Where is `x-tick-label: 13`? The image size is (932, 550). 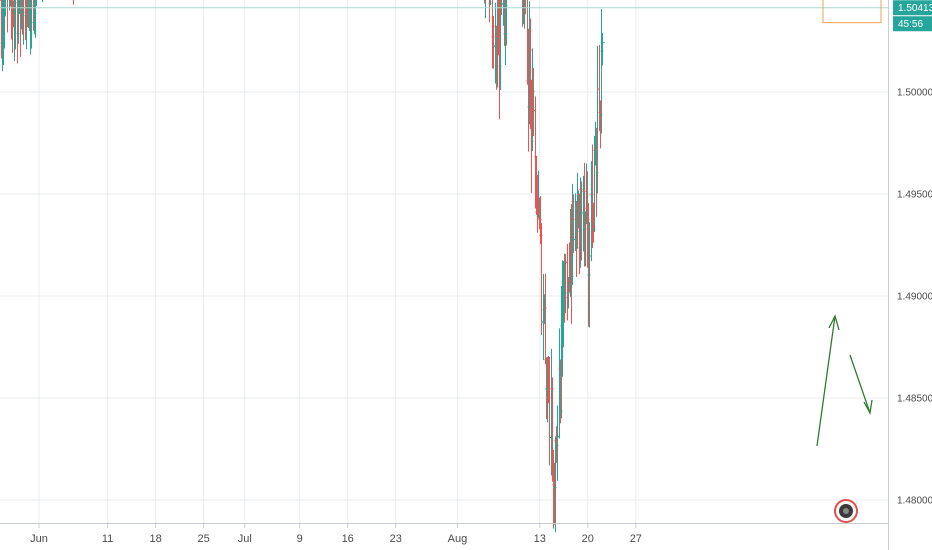 x-tick-label: 13 is located at coordinates (540, 539).